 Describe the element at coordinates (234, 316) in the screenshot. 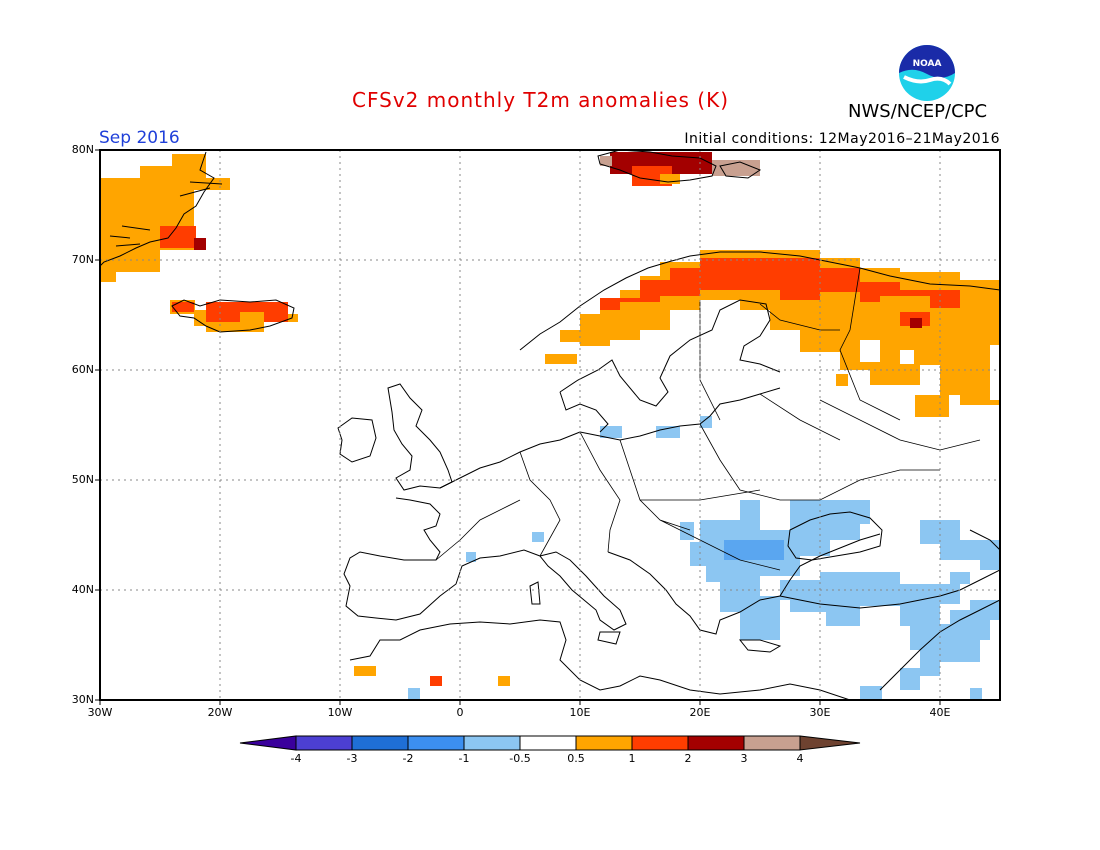

I see `anomaly-iceland` at that location.